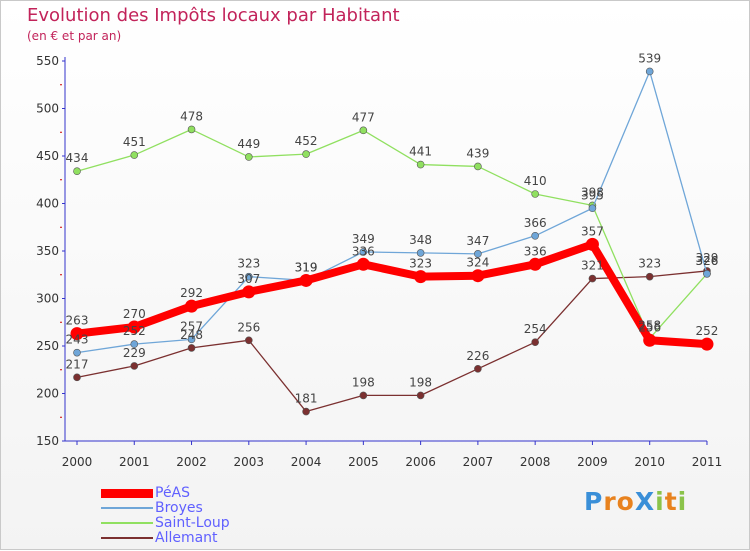 This screenshot has height=551, width=750. I want to click on y-tick-label: 150, so click(47, 441).